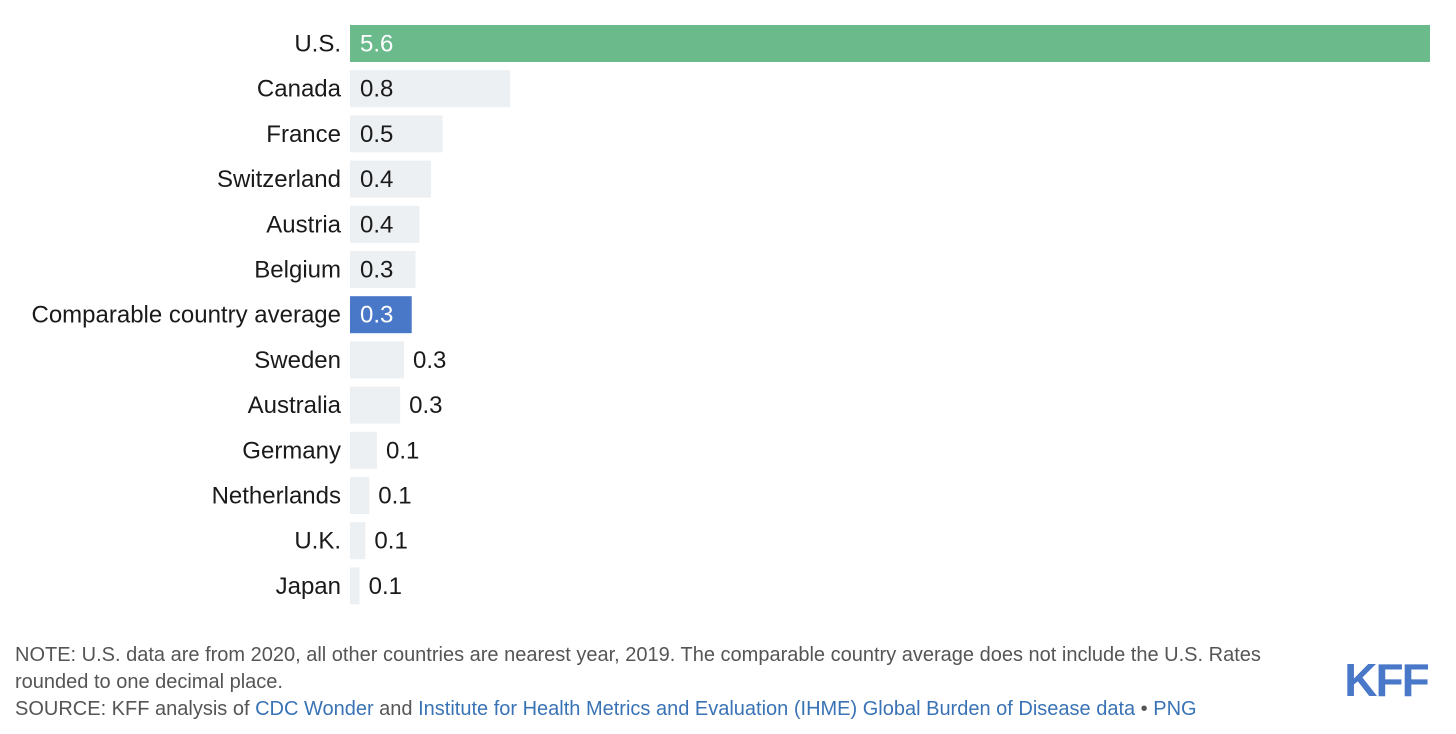  What do you see at coordinates (430, 89) in the screenshot?
I see `bar-canada` at bounding box center [430, 89].